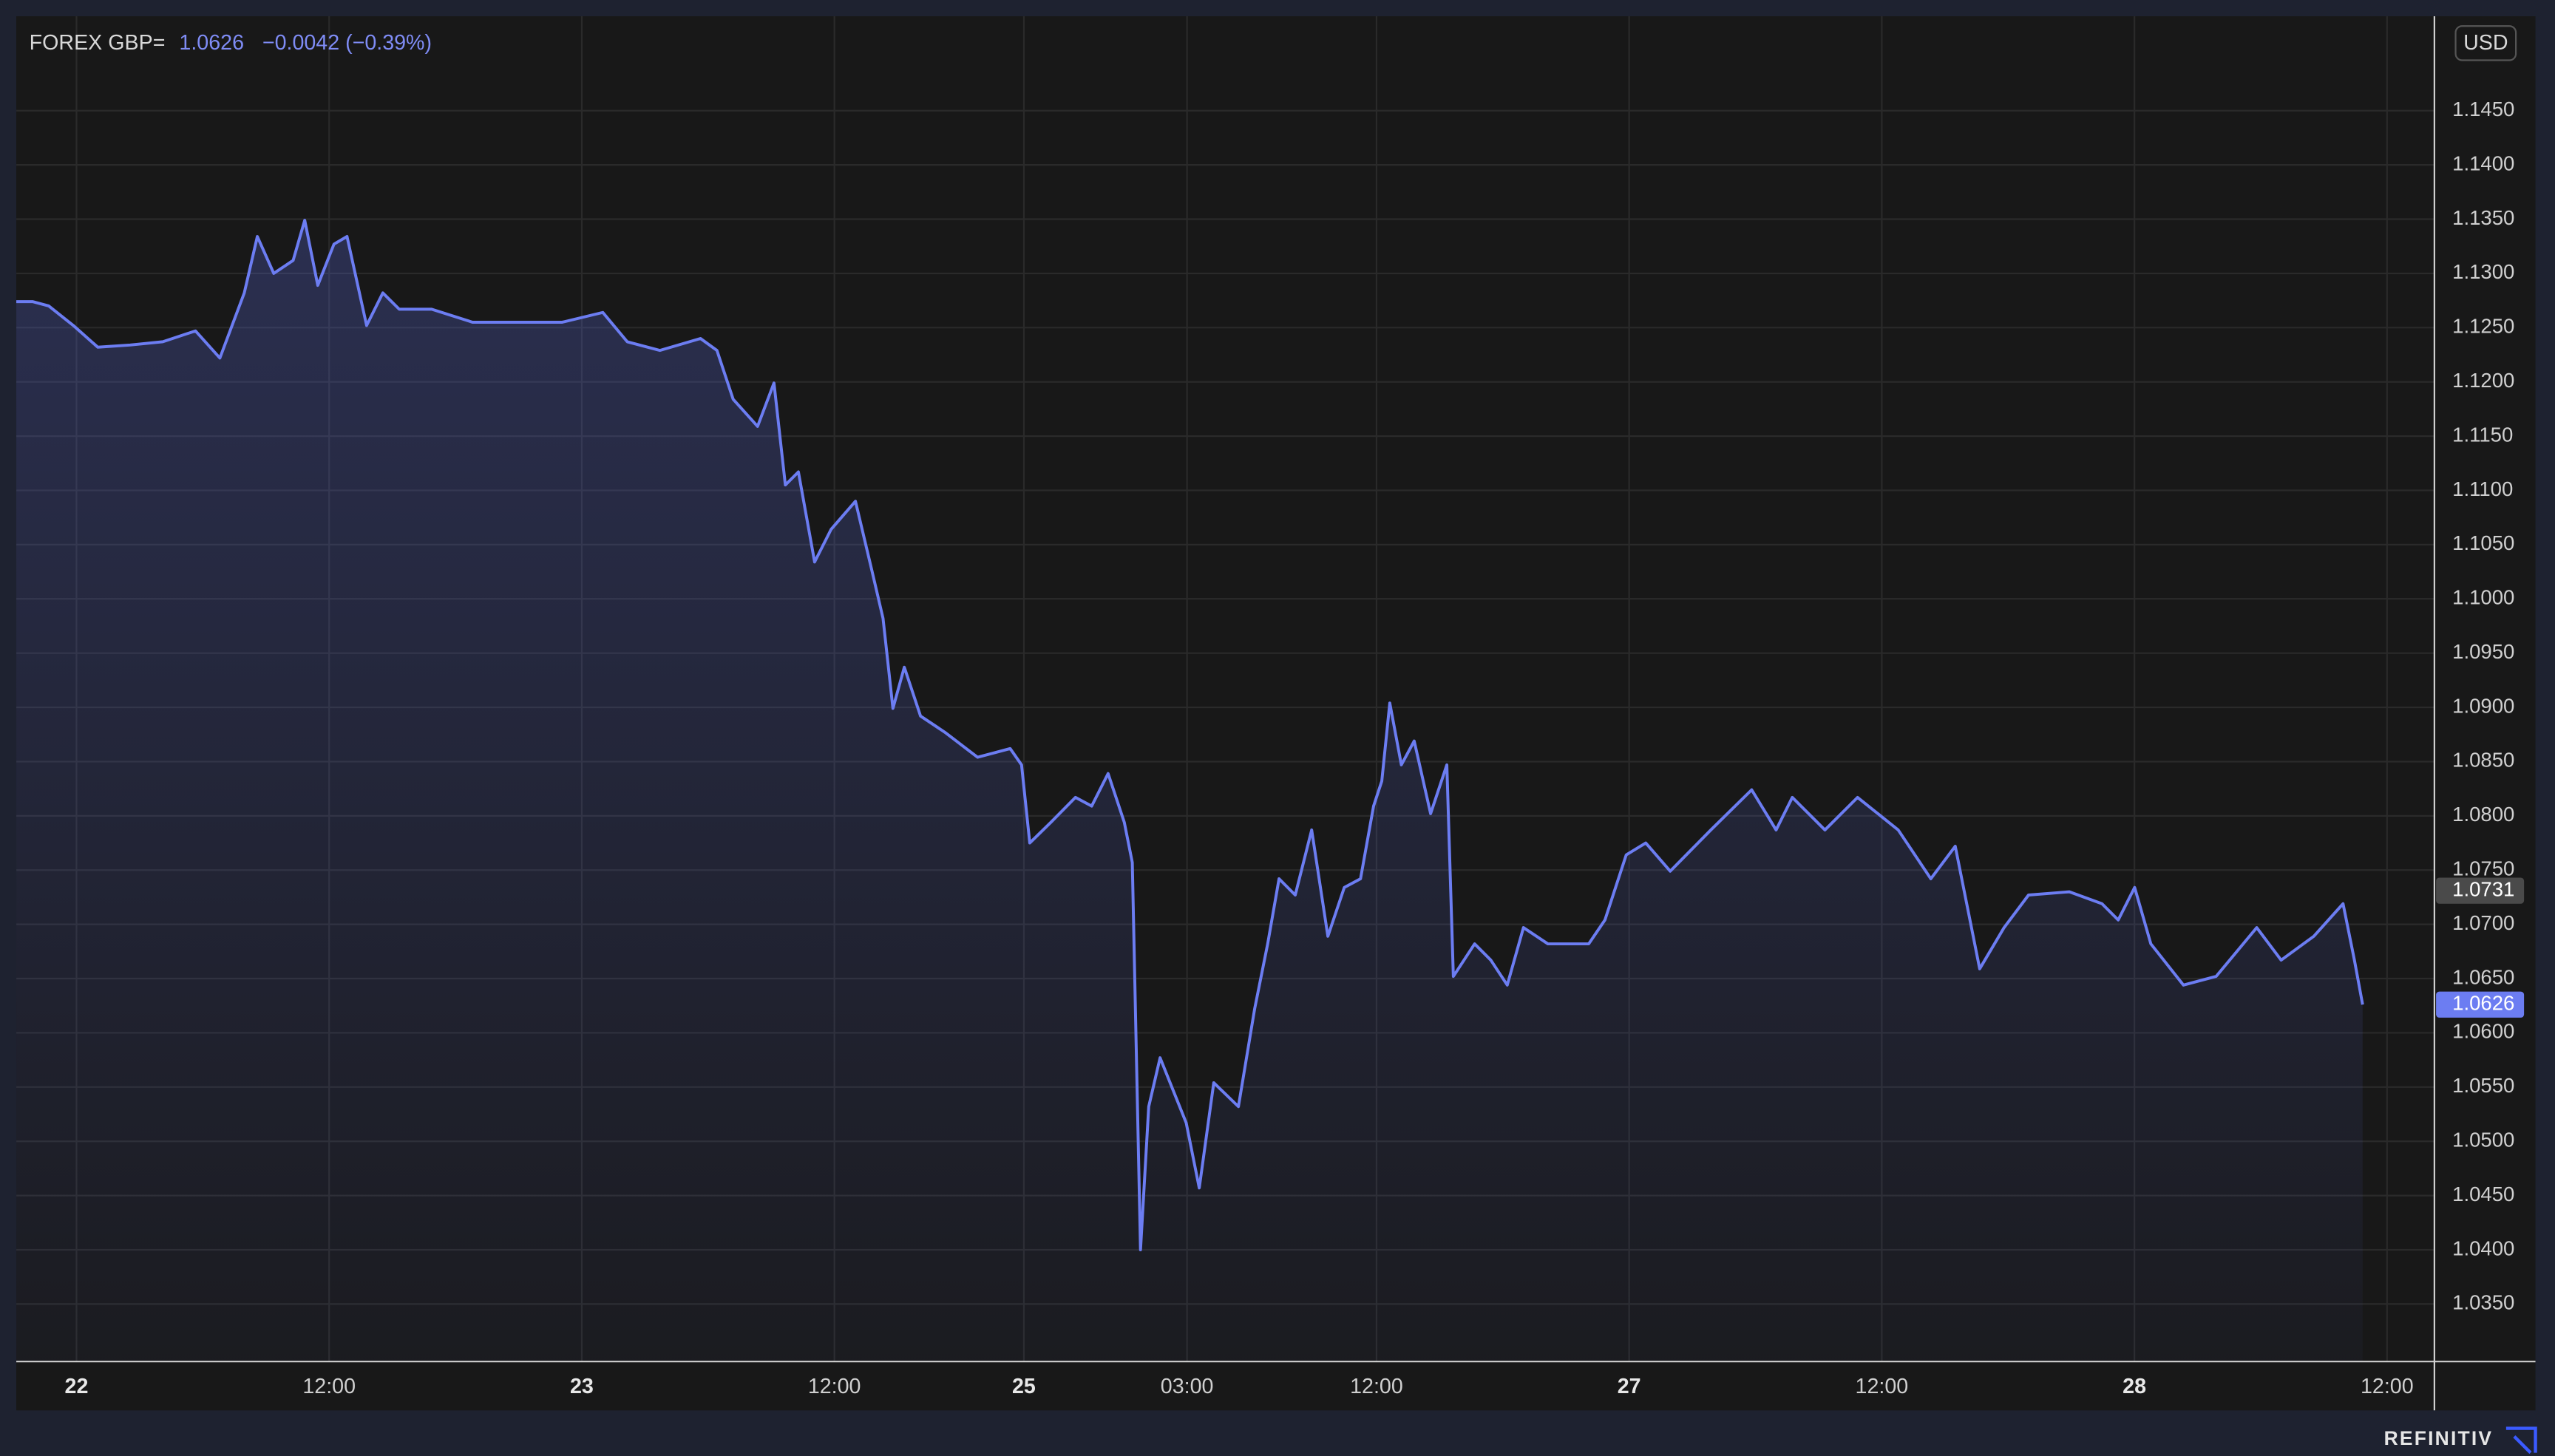 This screenshot has width=2555, height=1456. Describe the element at coordinates (2483, 761) in the screenshot. I see `y-tick-label: 1.0850` at that location.